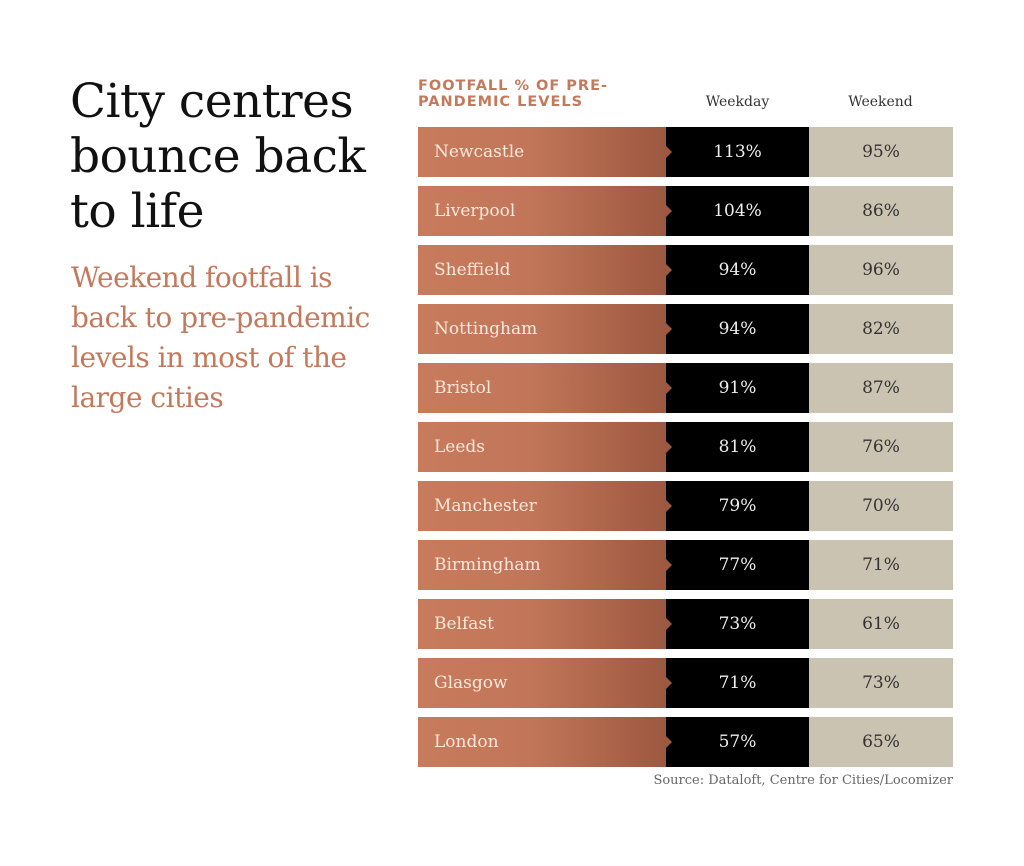  Describe the element at coordinates (881, 270) in the screenshot. I see `weekend-cell: 96%` at that location.